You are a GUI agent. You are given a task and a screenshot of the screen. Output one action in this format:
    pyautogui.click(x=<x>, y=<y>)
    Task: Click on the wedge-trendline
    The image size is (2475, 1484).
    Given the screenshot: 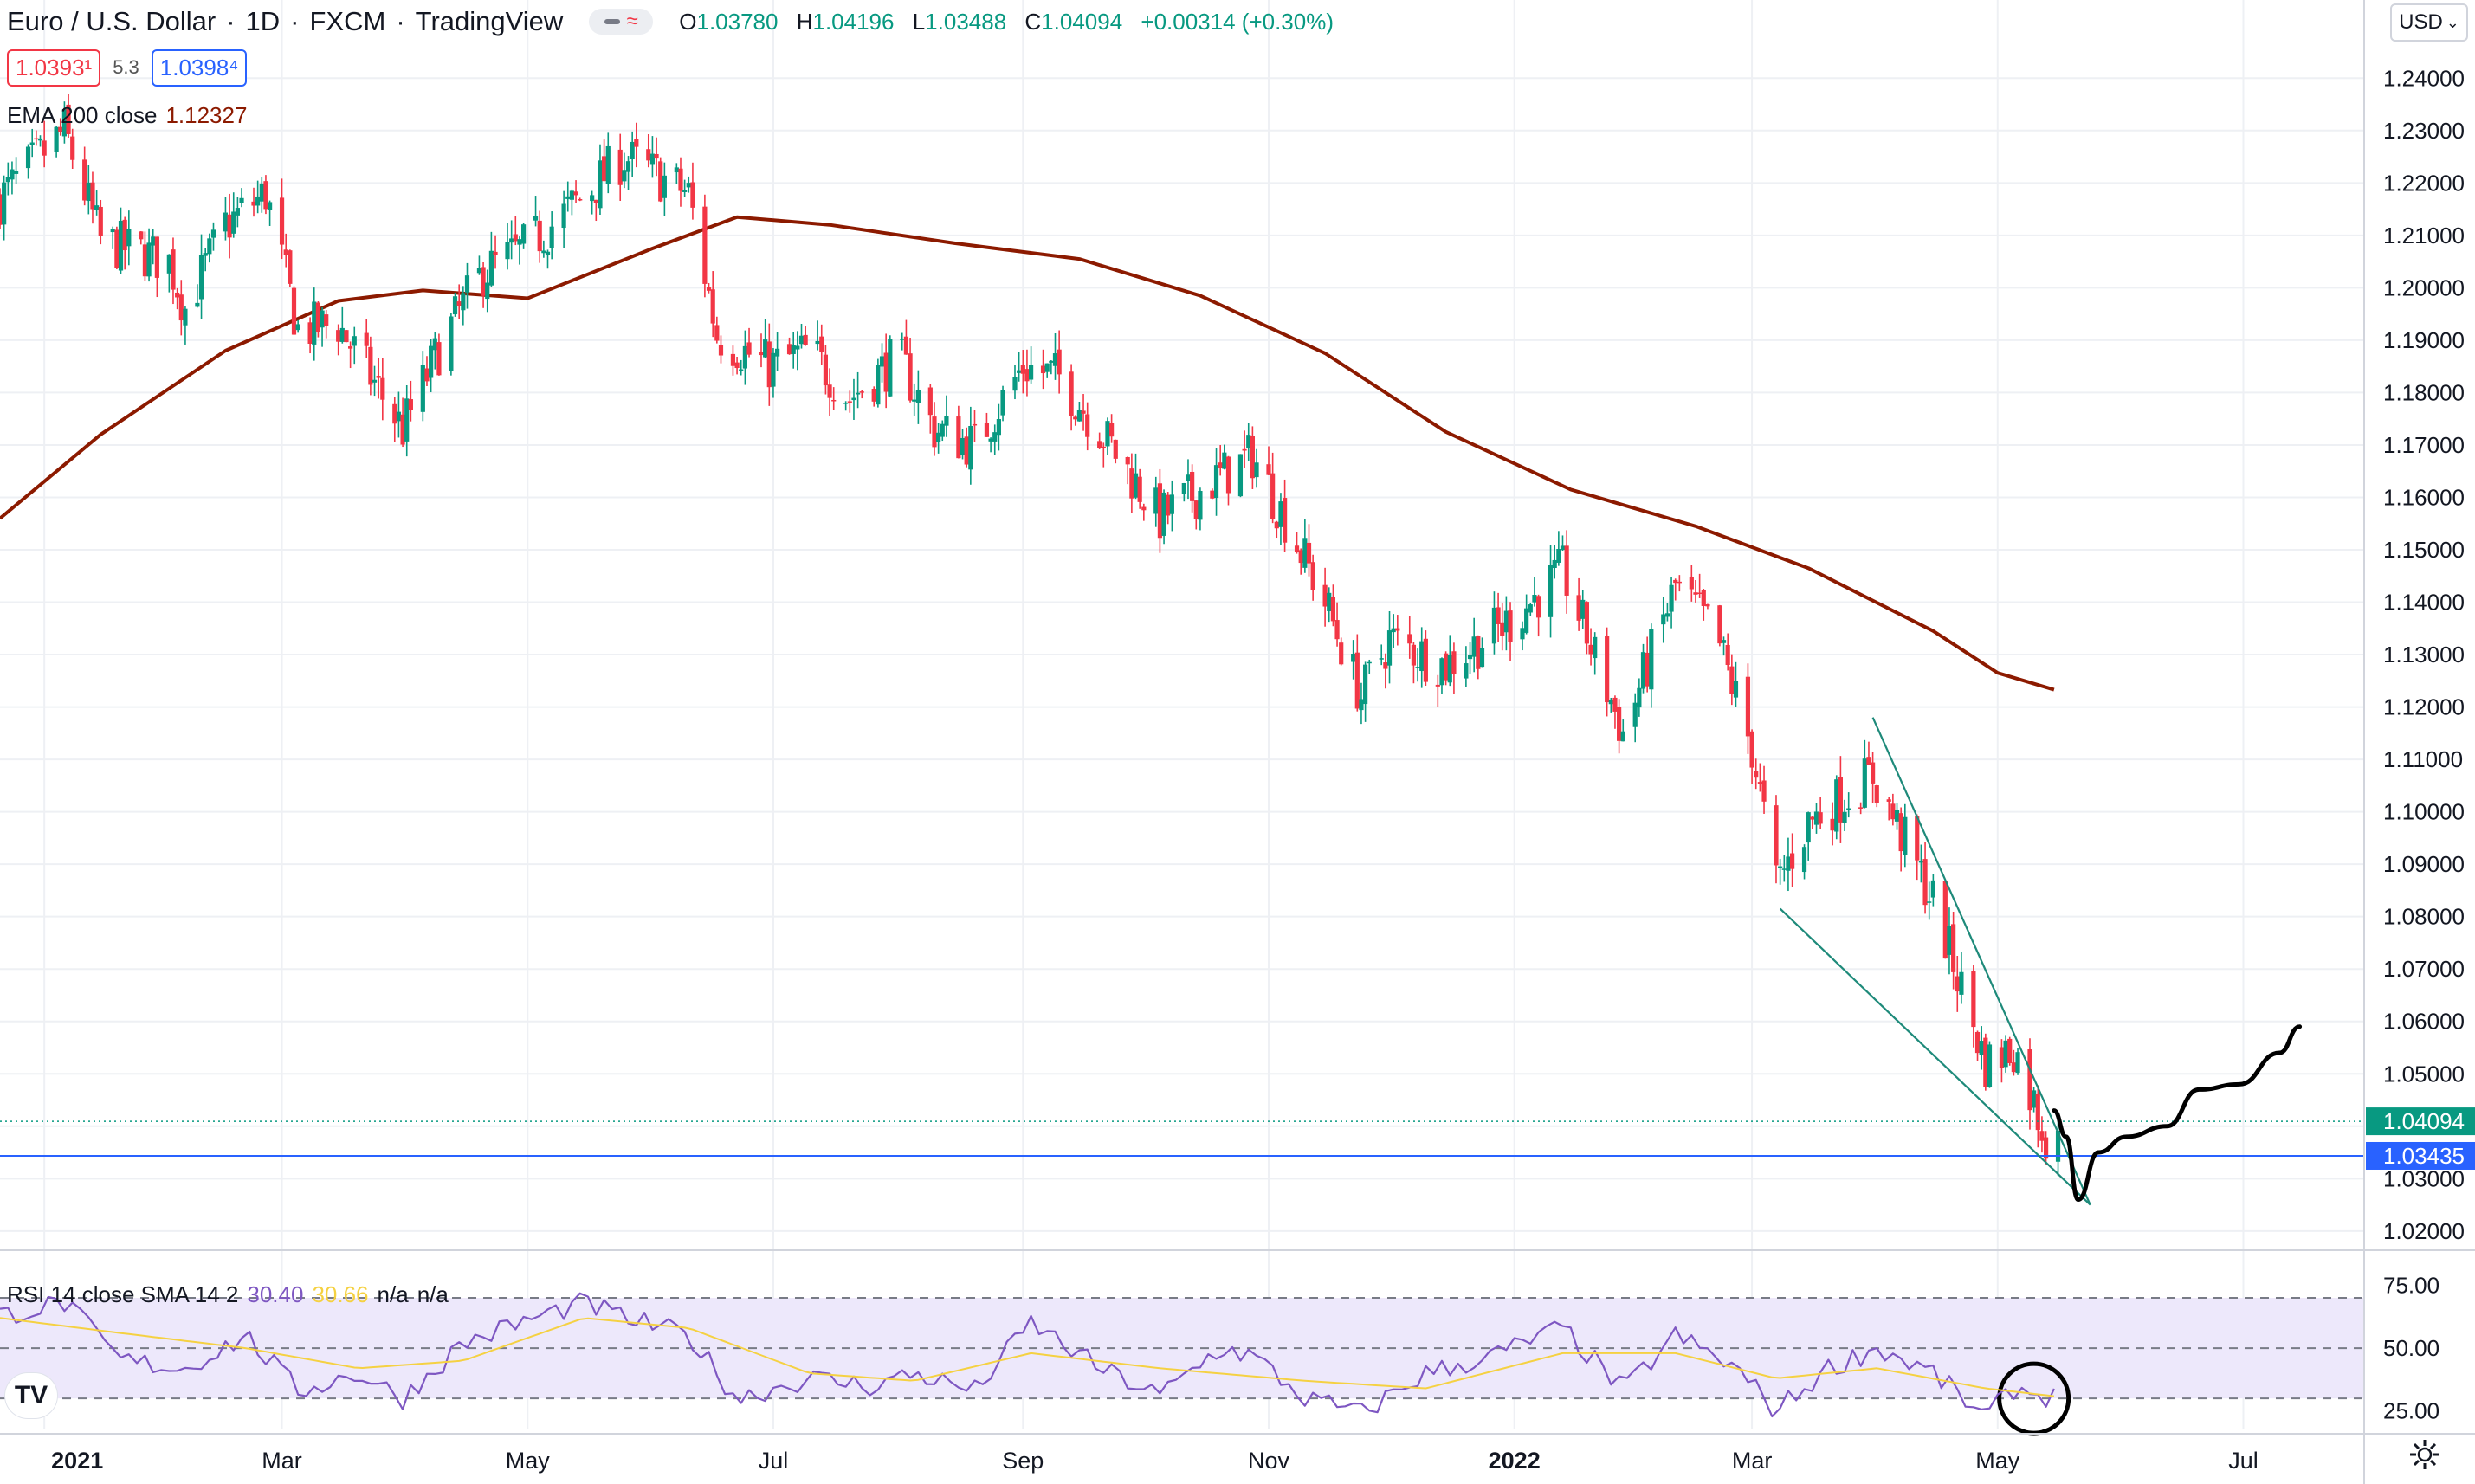 What is the action you would take?
    pyautogui.click(x=1935, y=1056)
    